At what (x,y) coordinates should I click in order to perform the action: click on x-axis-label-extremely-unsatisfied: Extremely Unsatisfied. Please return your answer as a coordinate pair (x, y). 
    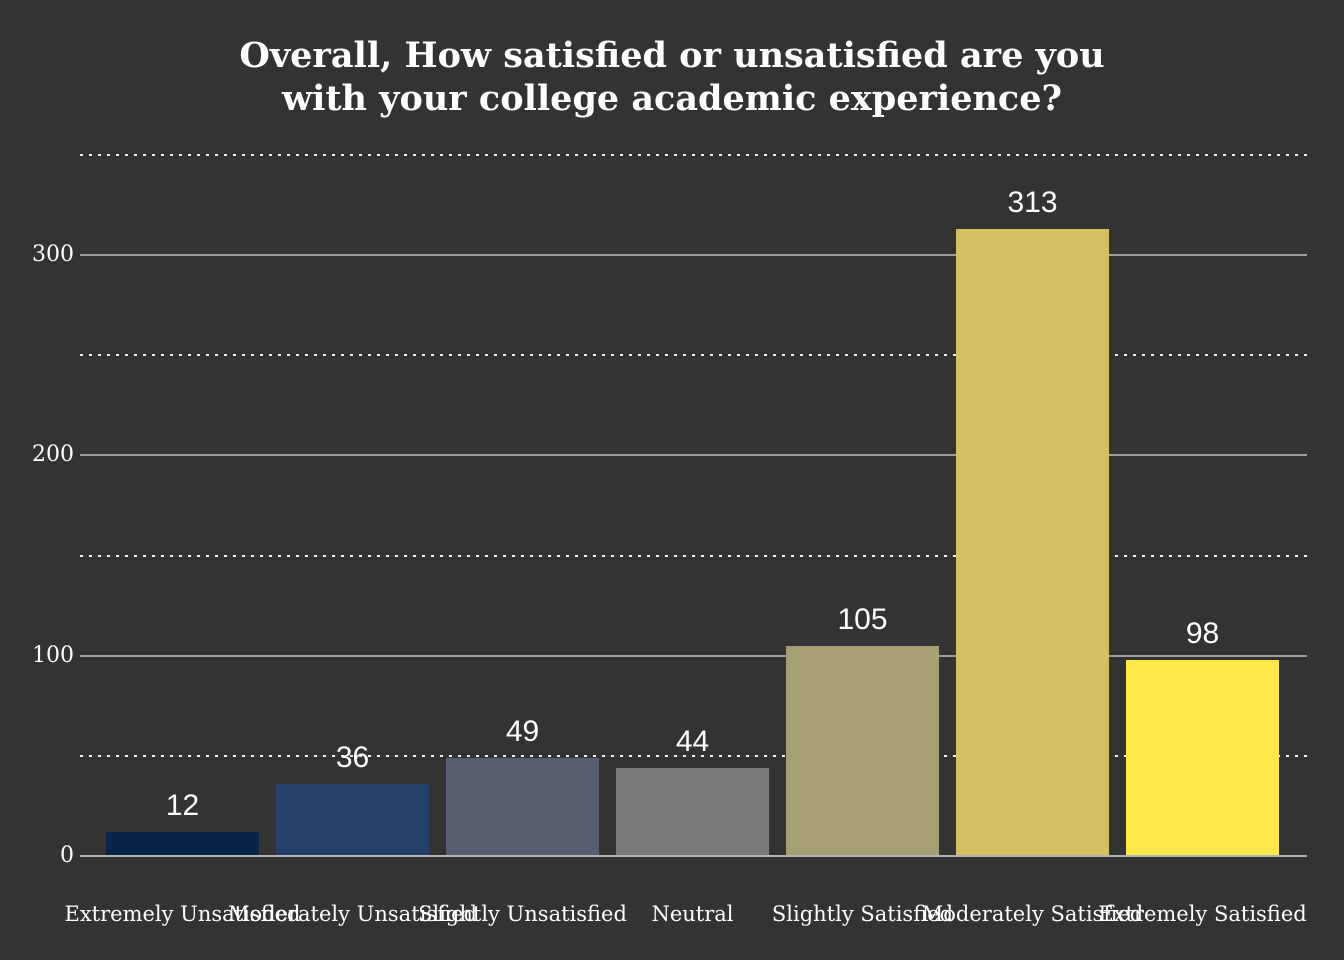
    Looking at the image, I should click on (182, 914).